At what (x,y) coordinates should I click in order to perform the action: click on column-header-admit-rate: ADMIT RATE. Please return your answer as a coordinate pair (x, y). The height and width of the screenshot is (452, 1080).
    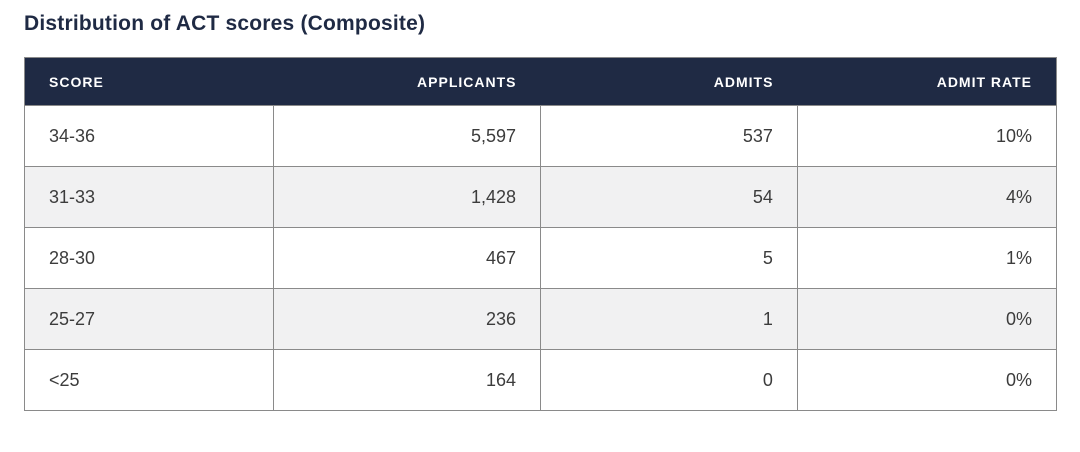
    Looking at the image, I should click on (927, 81).